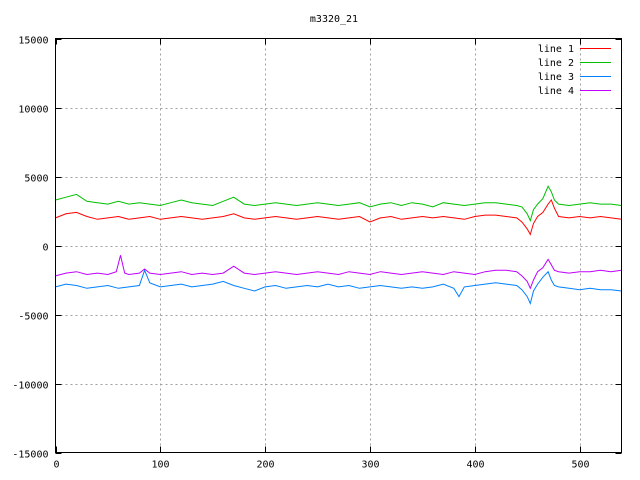  Describe the element at coordinates (475, 465) in the screenshot. I see `x-tick-label: 400` at that location.